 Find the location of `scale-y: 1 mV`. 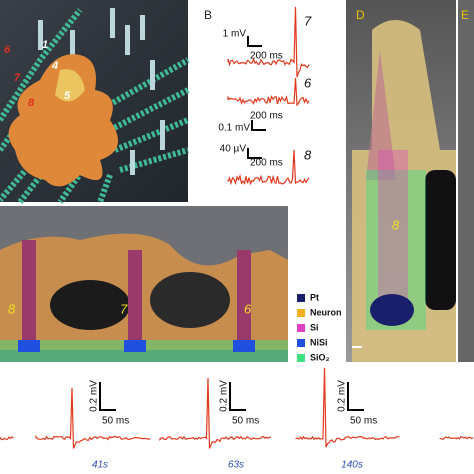

scale-y: 1 mV is located at coordinates (235, 34).